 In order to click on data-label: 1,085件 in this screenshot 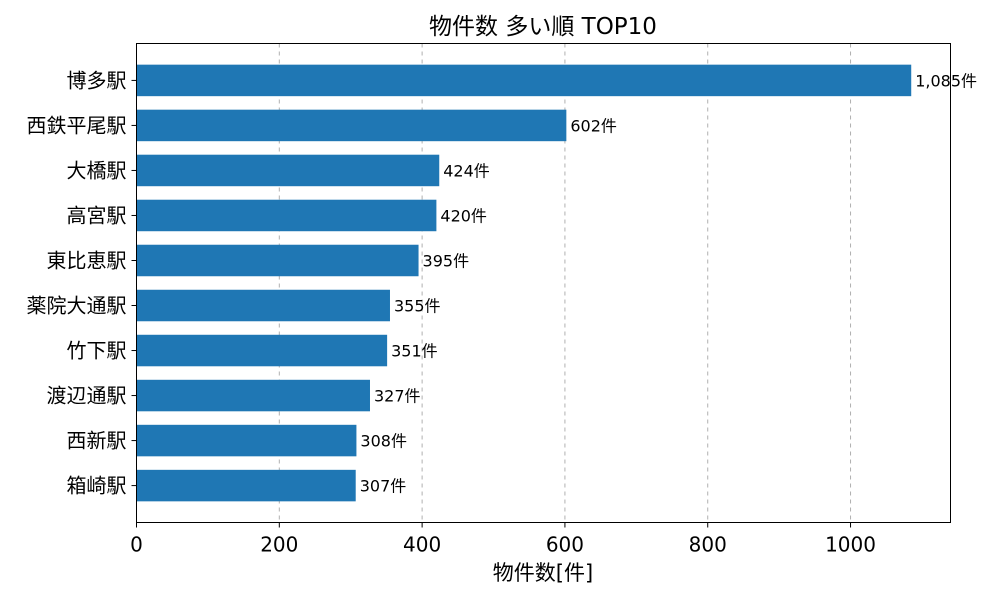, I will do `click(946, 80)`.